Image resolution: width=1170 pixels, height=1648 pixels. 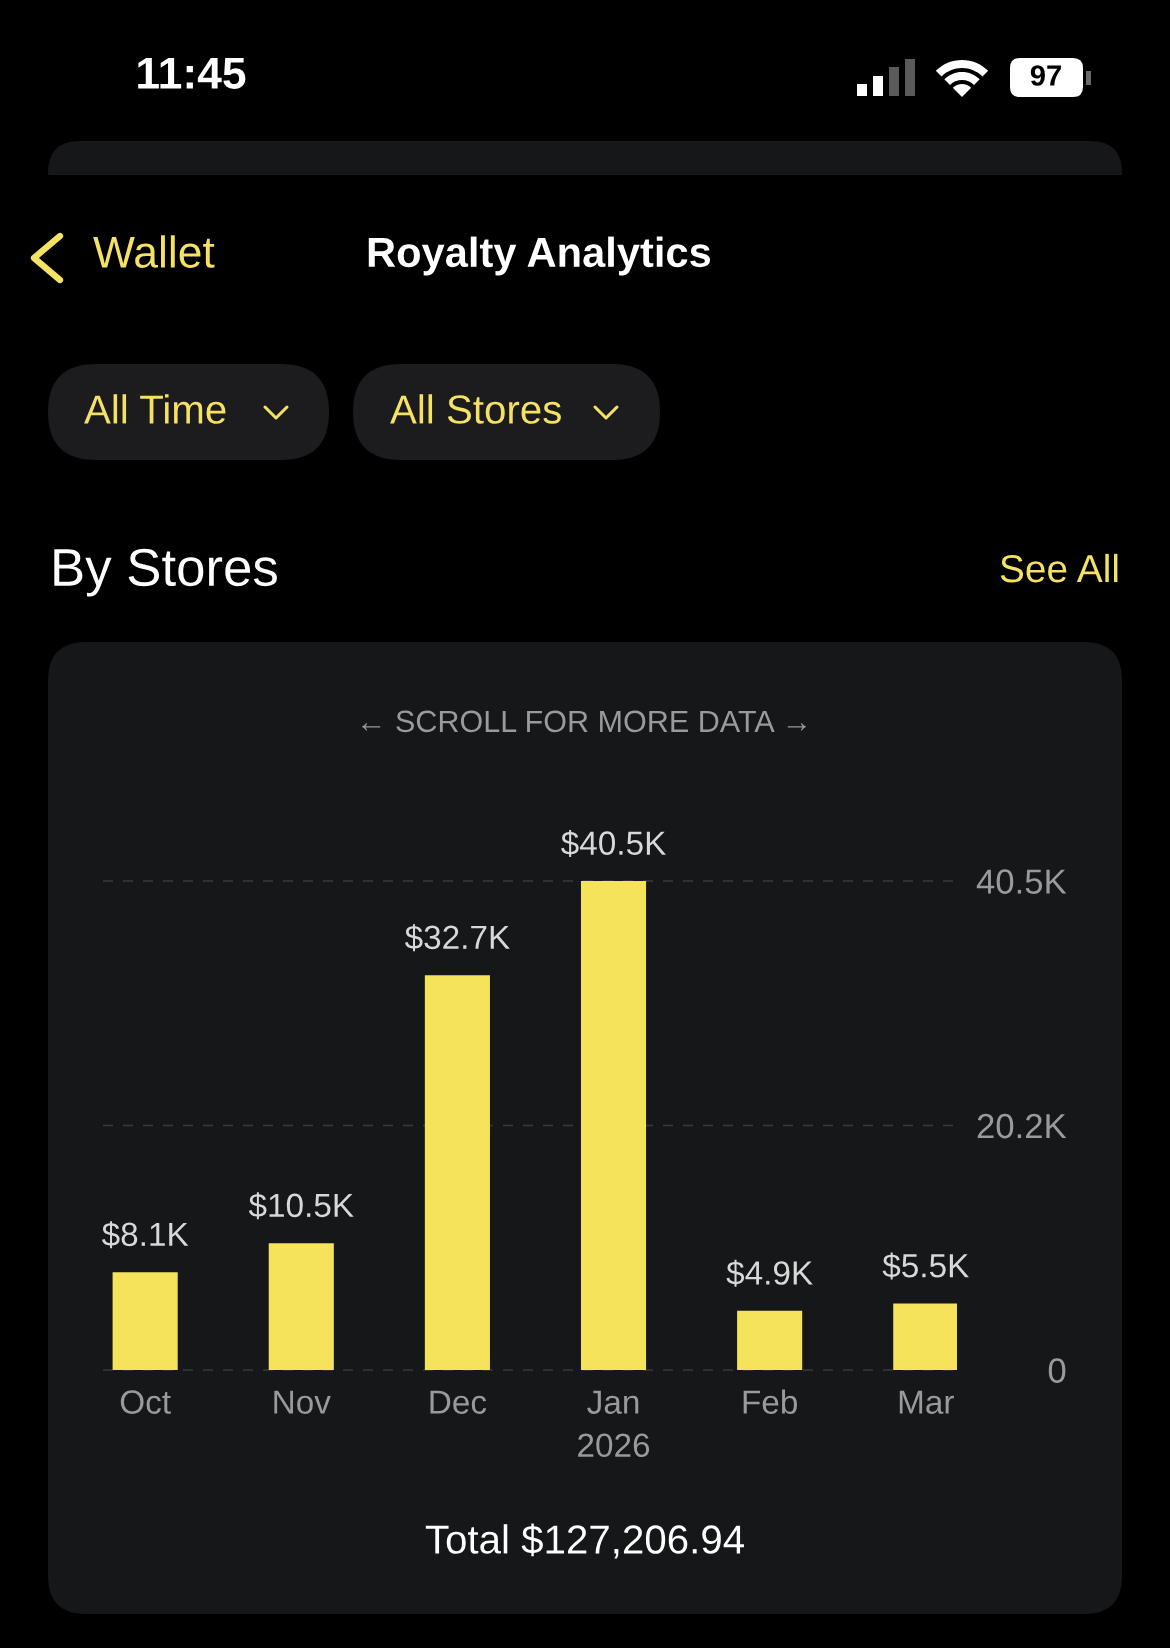 What do you see at coordinates (1057, 1370) in the screenshot?
I see `y-tick-label: 0` at bounding box center [1057, 1370].